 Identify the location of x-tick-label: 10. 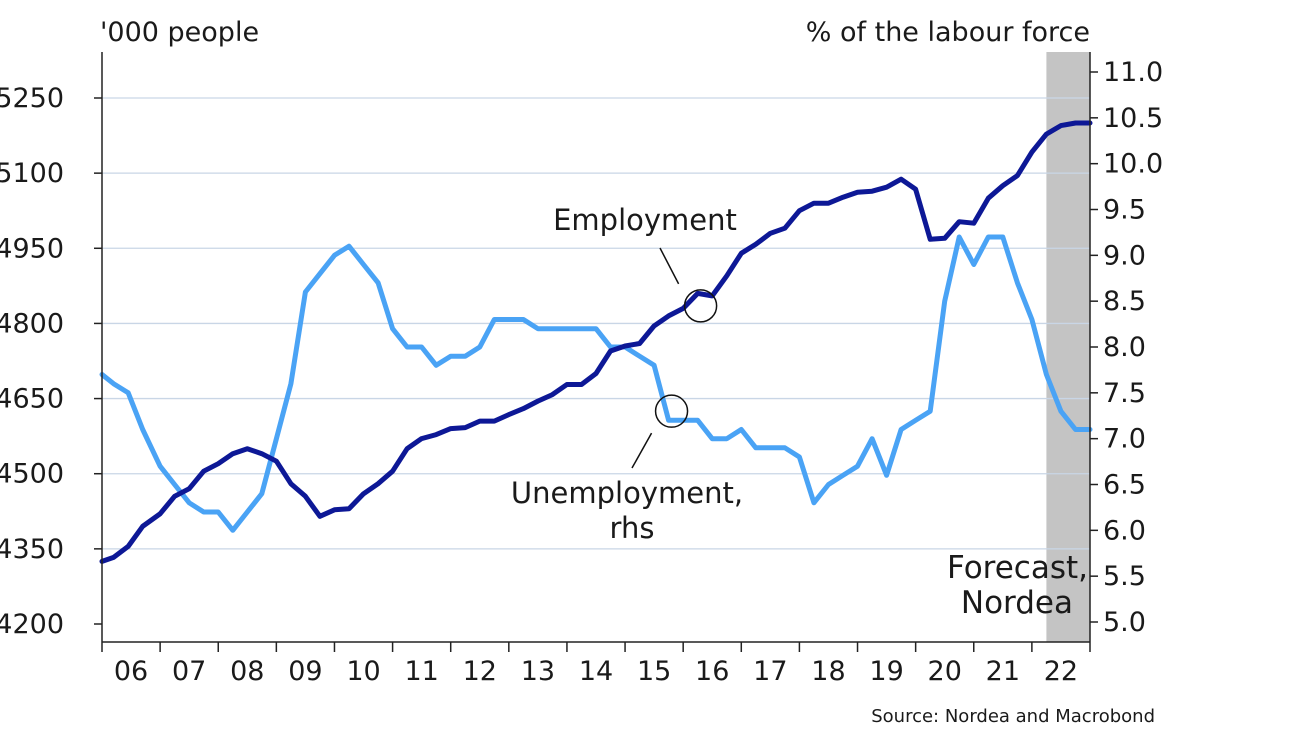
(363, 671).